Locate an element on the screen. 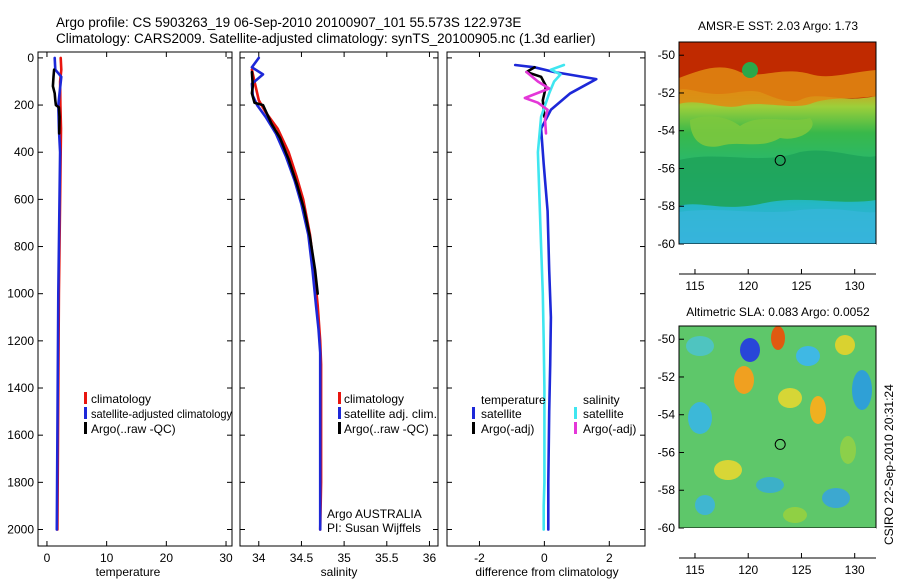 This screenshot has width=900, height=580. sst-lon-tick-label: 130 is located at coordinates (855, 286).